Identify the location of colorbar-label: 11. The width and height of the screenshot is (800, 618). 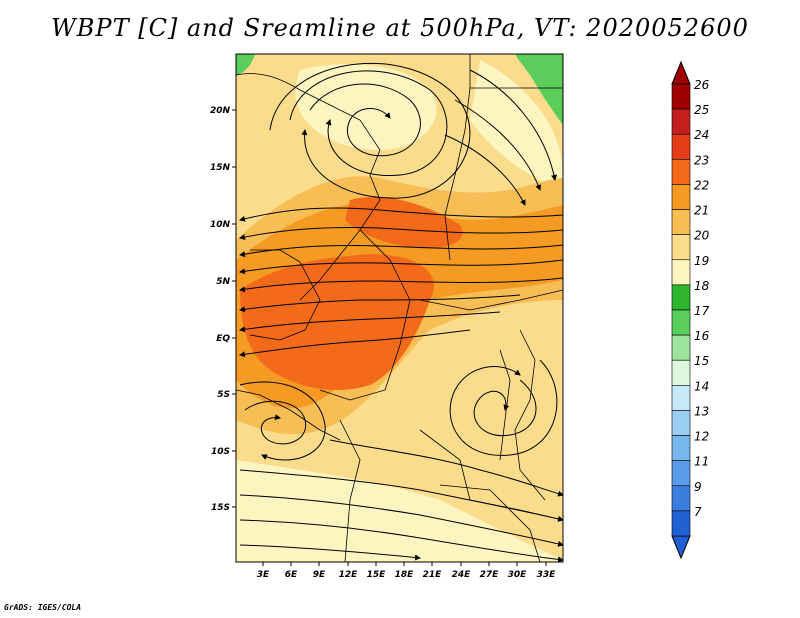
(701, 462).